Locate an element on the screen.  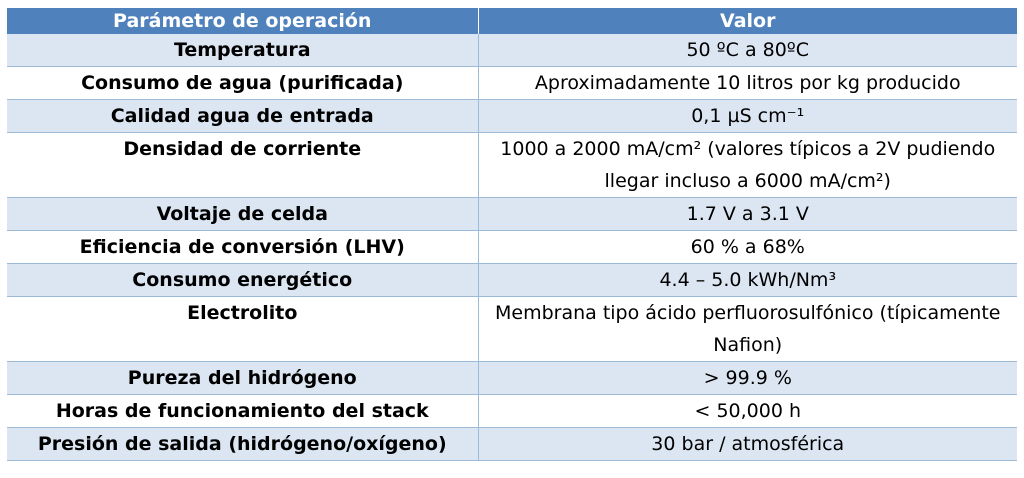
parameter-cell: Voltaje de celda is located at coordinates (243, 214).